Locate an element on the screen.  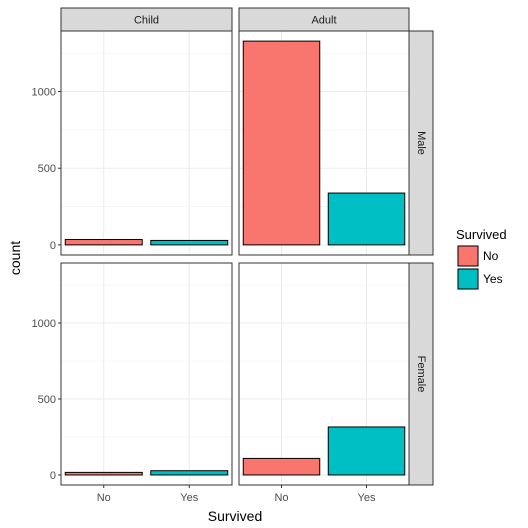
panel-background-male-child is located at coordinates (146, 143).